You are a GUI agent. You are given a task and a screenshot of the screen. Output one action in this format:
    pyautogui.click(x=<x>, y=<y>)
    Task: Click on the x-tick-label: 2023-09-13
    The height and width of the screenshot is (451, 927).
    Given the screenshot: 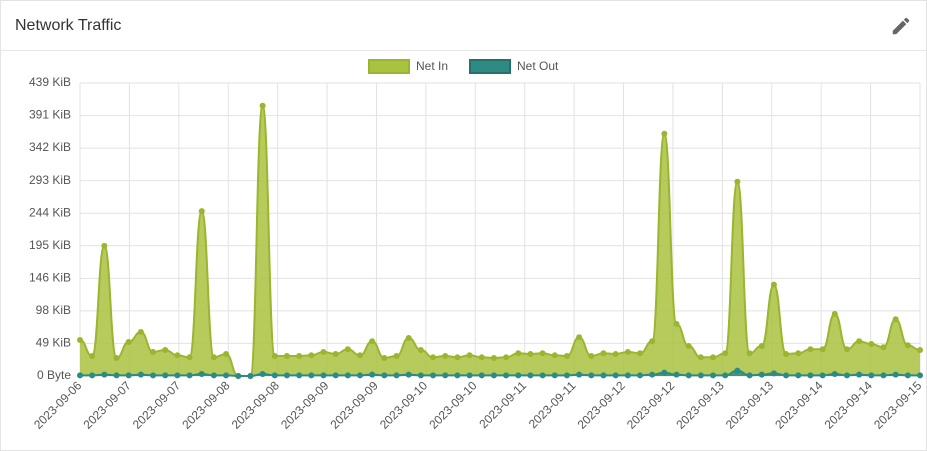 What is the action you would take?
    pyautogui.click(x=750, y=405)
    